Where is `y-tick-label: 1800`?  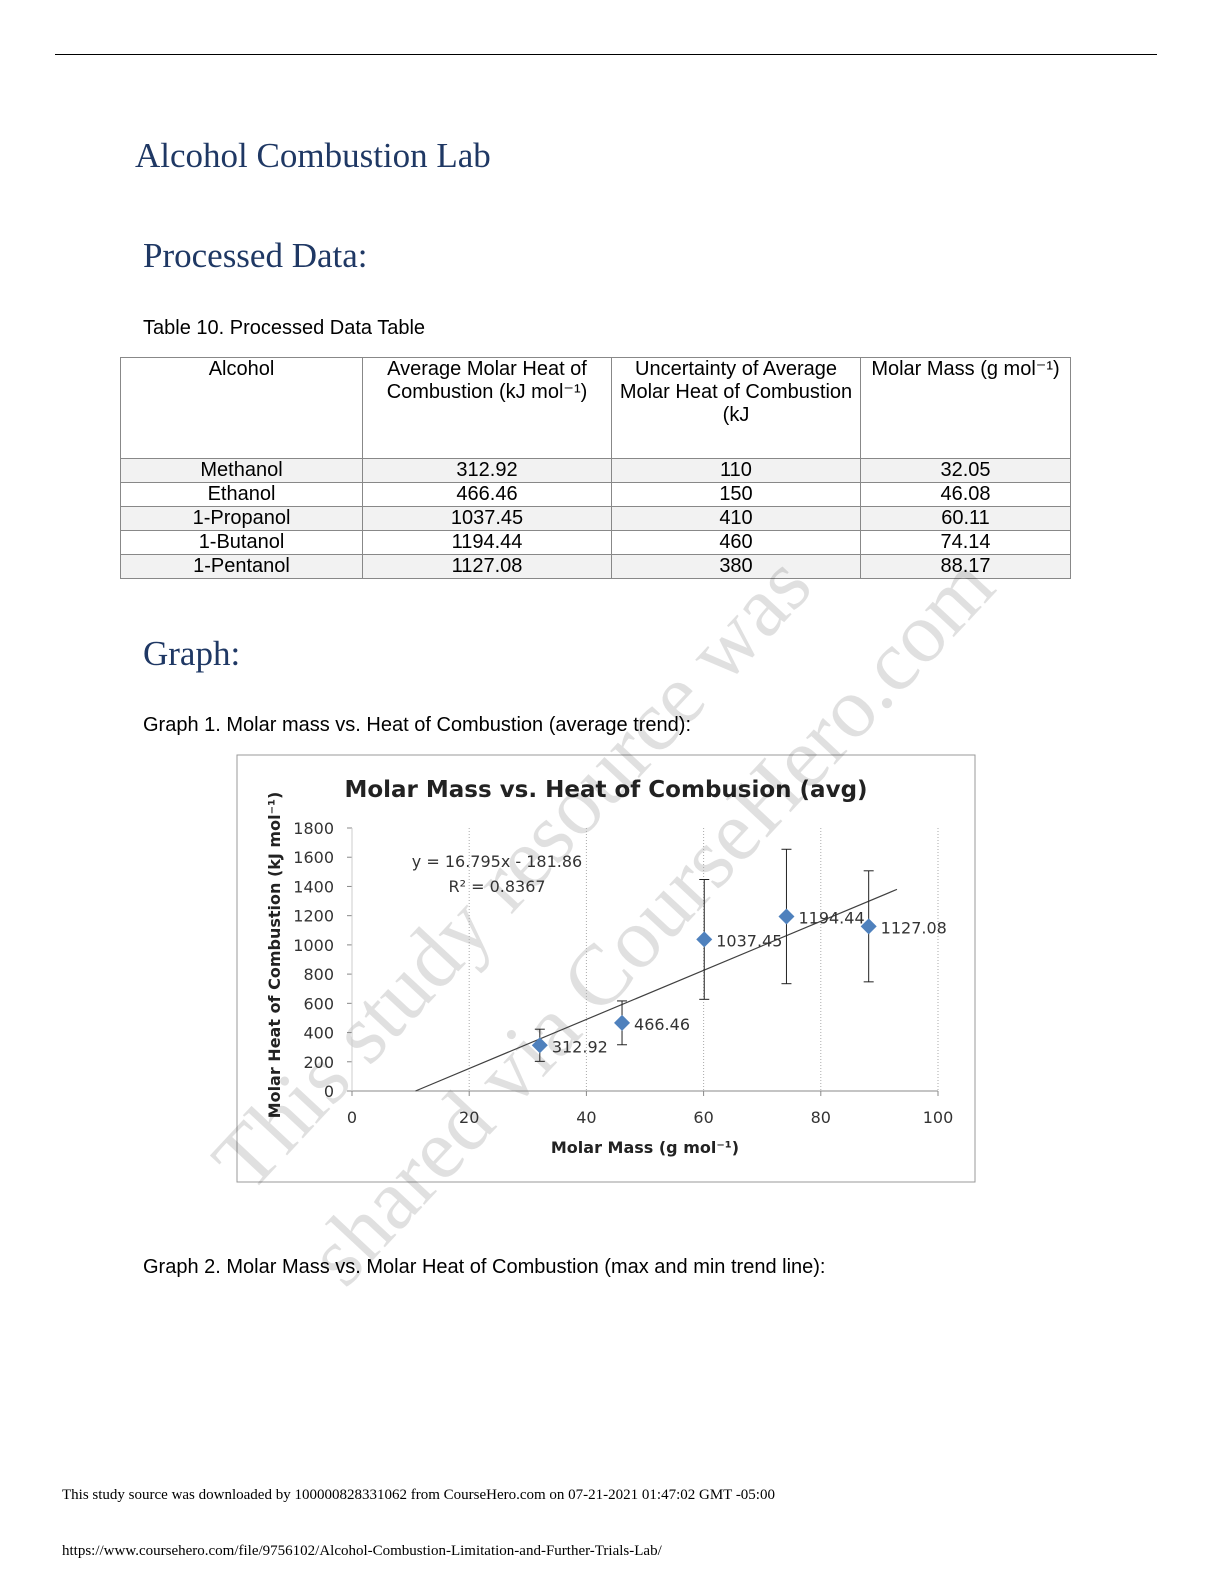 y-tick-label: 1800 is located at coordinates (313, 828).